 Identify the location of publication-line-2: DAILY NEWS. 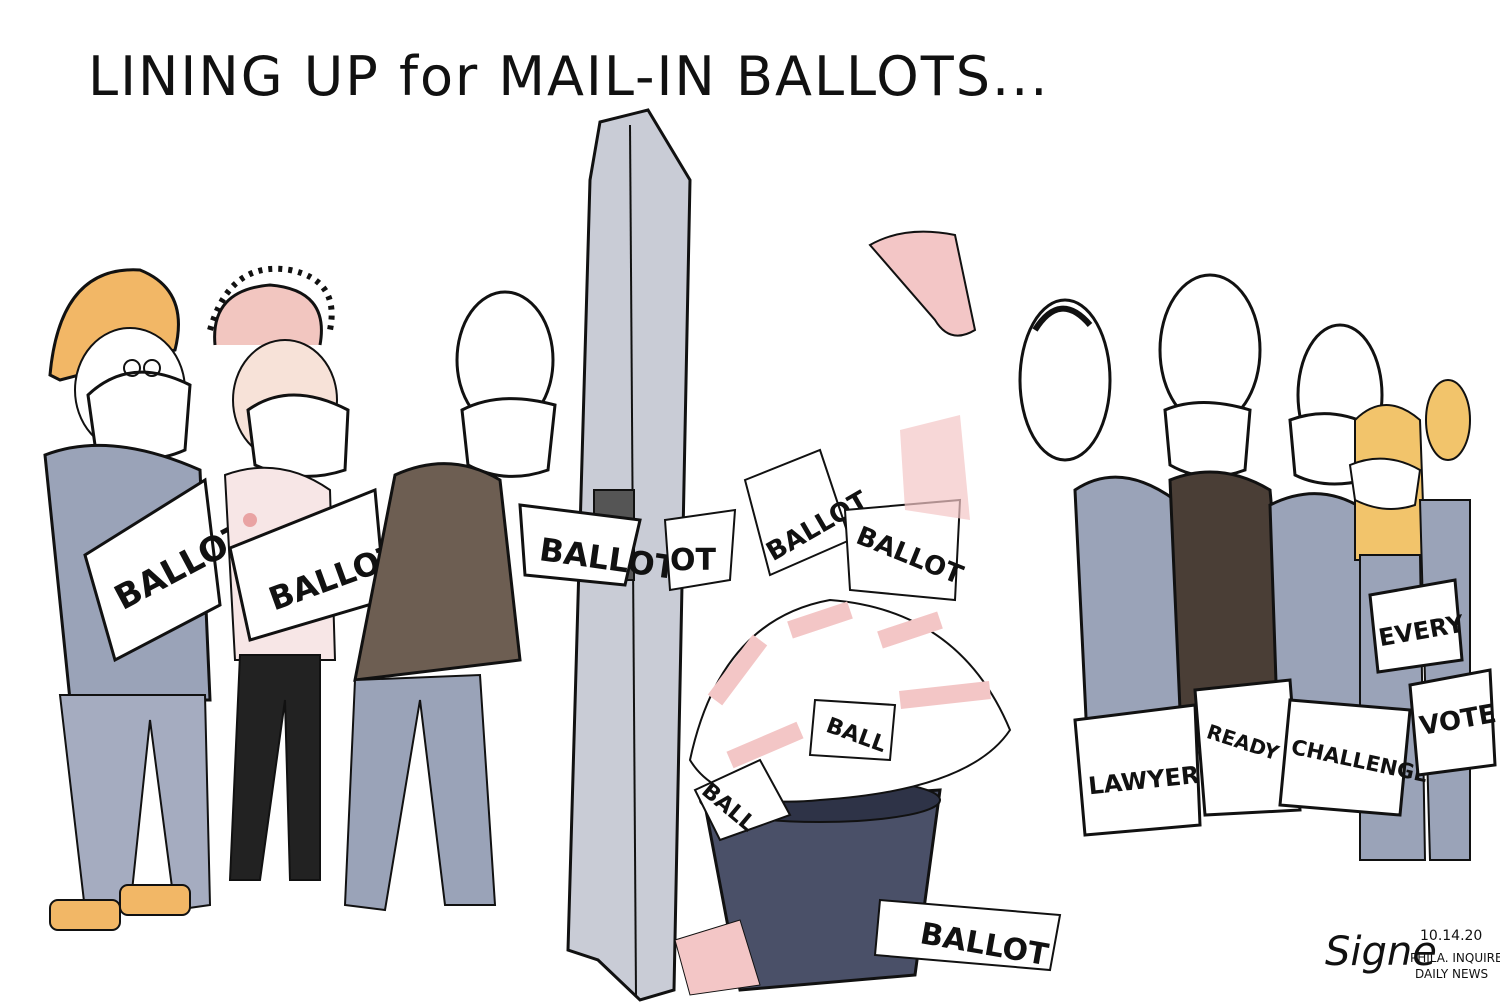
(1451, 974).